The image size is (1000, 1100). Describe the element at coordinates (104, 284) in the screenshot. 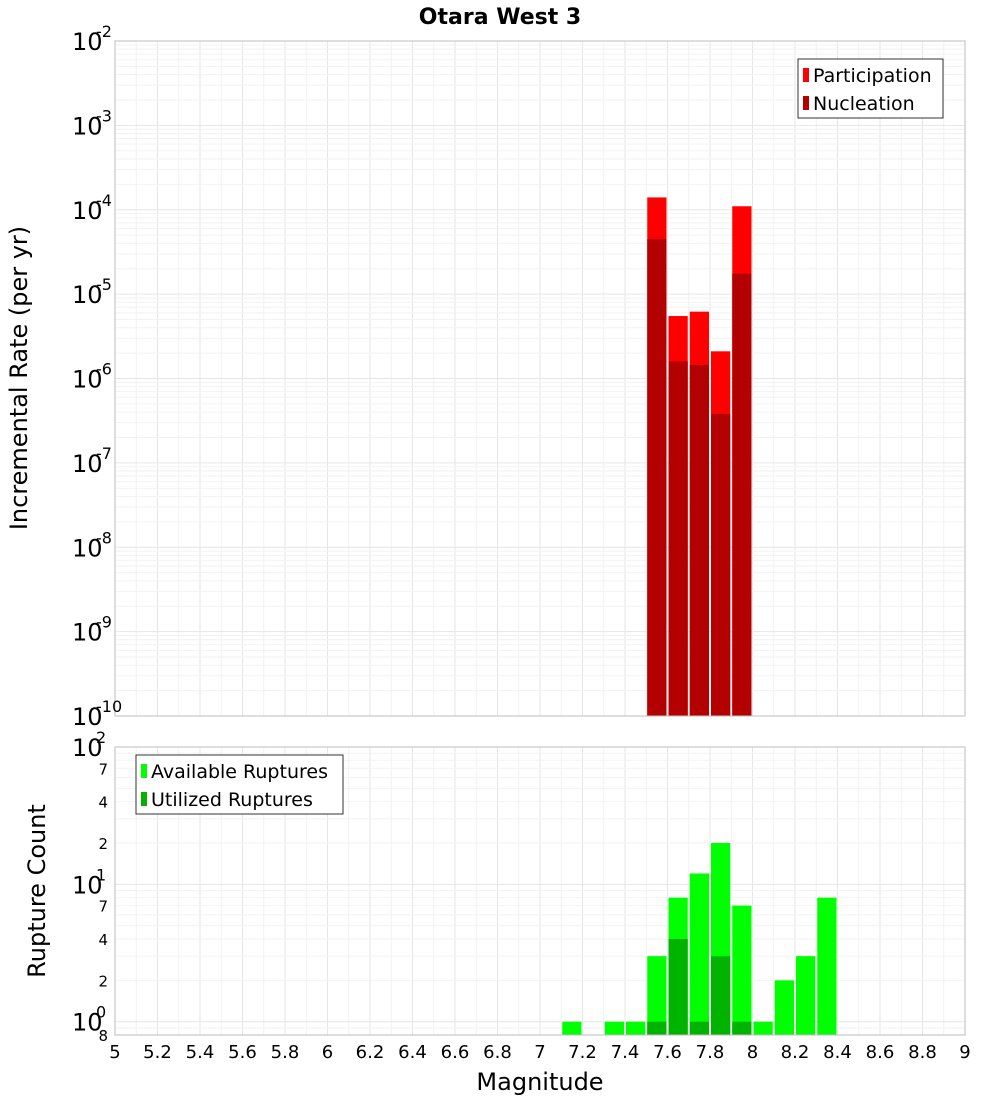

I see `y-tick-exponent: -5` at that location.